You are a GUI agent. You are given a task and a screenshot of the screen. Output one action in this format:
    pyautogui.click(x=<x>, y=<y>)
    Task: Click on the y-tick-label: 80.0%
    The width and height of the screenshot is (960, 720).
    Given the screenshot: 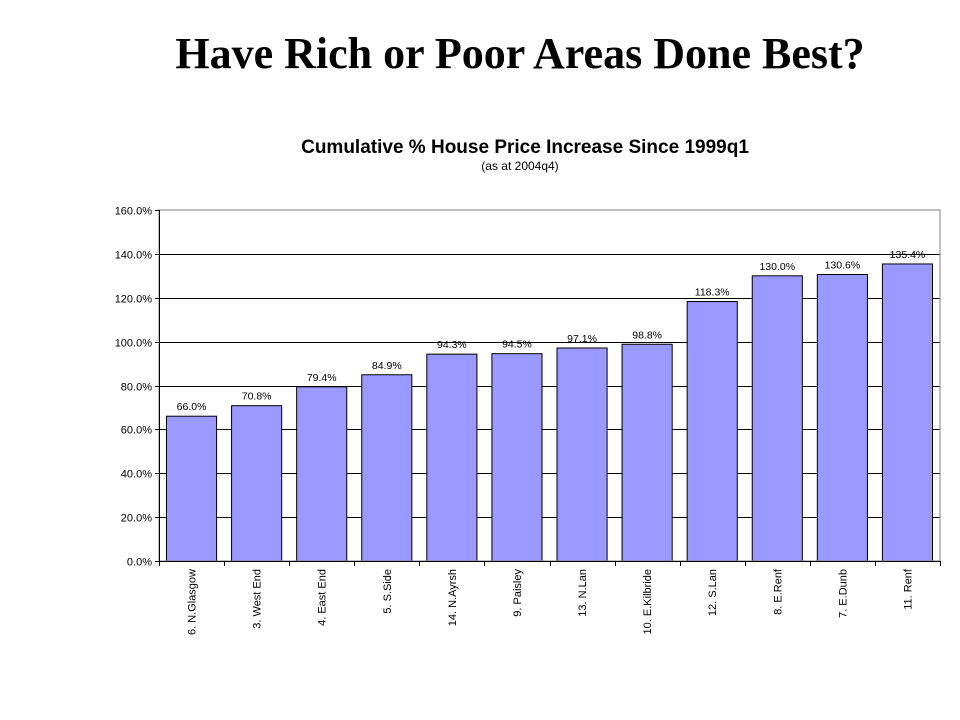 What is the action you would take?
    pyautogui.click(x=136, y=388)
    